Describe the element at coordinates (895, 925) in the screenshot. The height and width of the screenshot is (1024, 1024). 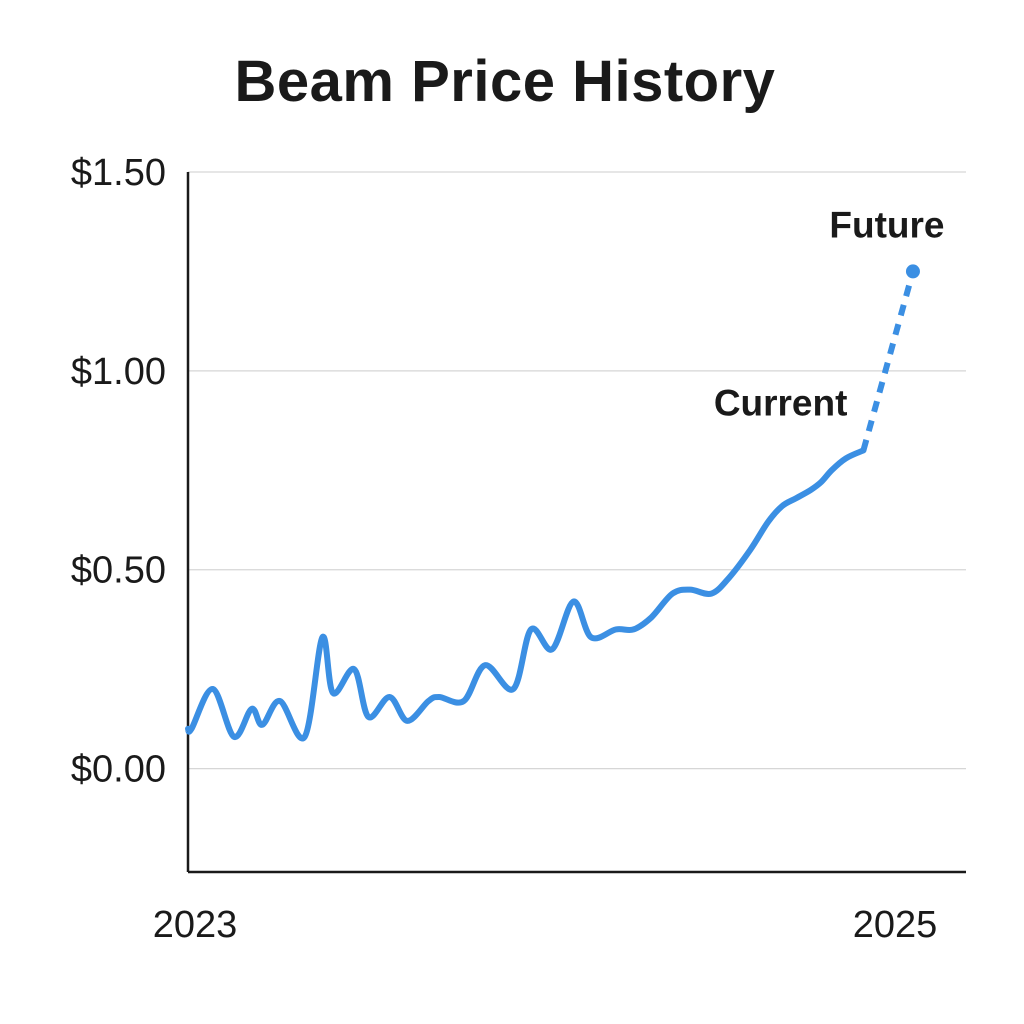
I see `x-tick-label: 2025` at that location.